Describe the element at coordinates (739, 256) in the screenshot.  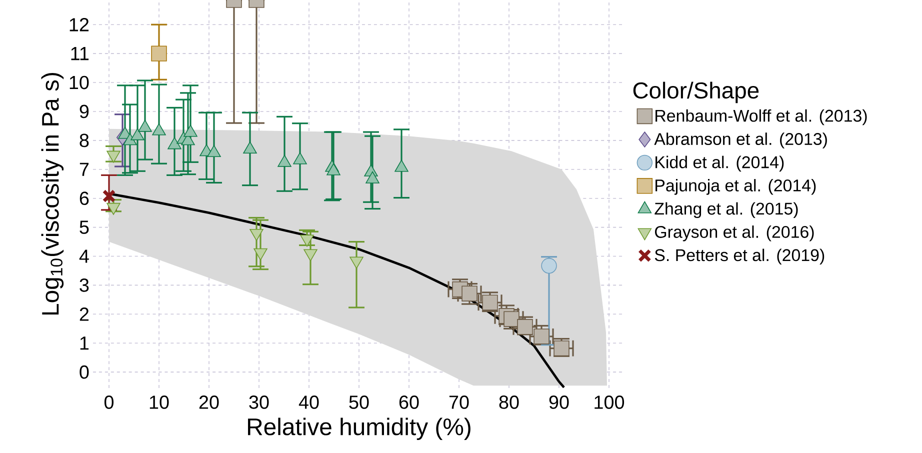
I see `legend-label: S. Petters et al. (2019)` at that location.